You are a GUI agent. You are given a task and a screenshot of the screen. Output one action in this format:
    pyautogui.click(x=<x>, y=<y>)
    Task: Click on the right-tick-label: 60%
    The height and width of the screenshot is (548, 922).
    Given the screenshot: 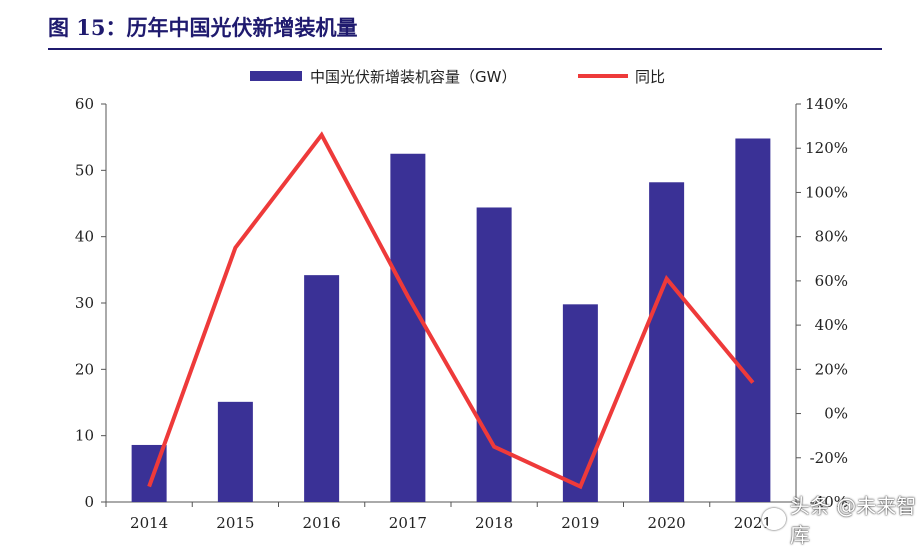 What is the action you would take?
    pyautogui.click(x=831, y=281)
    